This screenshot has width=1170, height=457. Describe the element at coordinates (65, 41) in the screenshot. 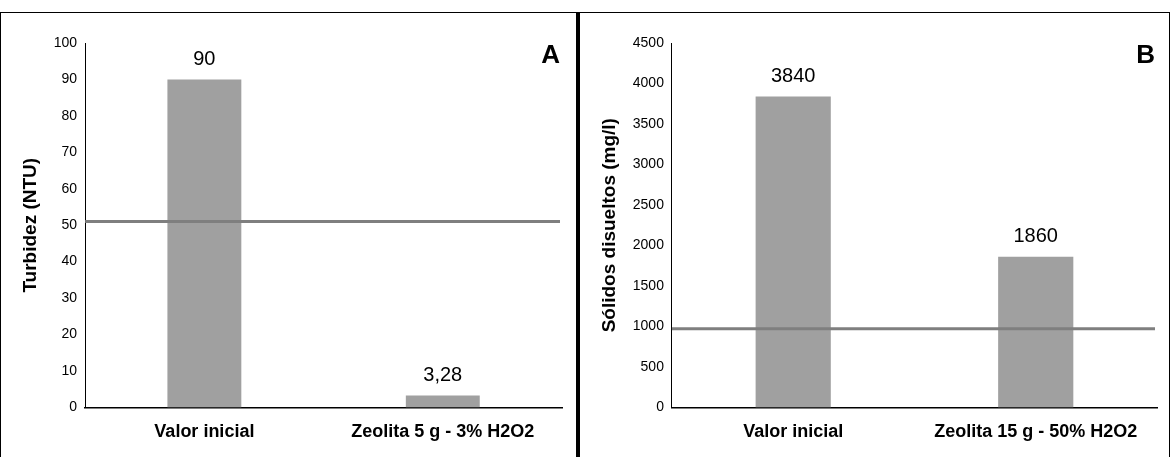

I see `y-tick-label: 100` at that location.